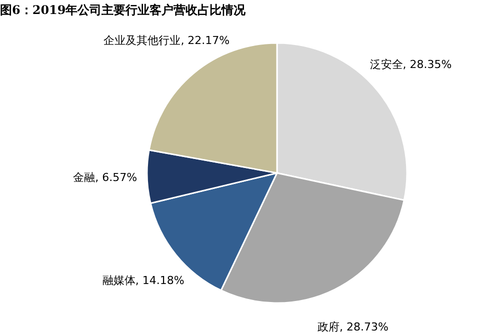 The width and height of the screenshot is (482, 335). What do you see at coordinates (105, 177) in the screenshot?
I see `slice-label: 金融, 6.57%` at bounding box center [105, 177].